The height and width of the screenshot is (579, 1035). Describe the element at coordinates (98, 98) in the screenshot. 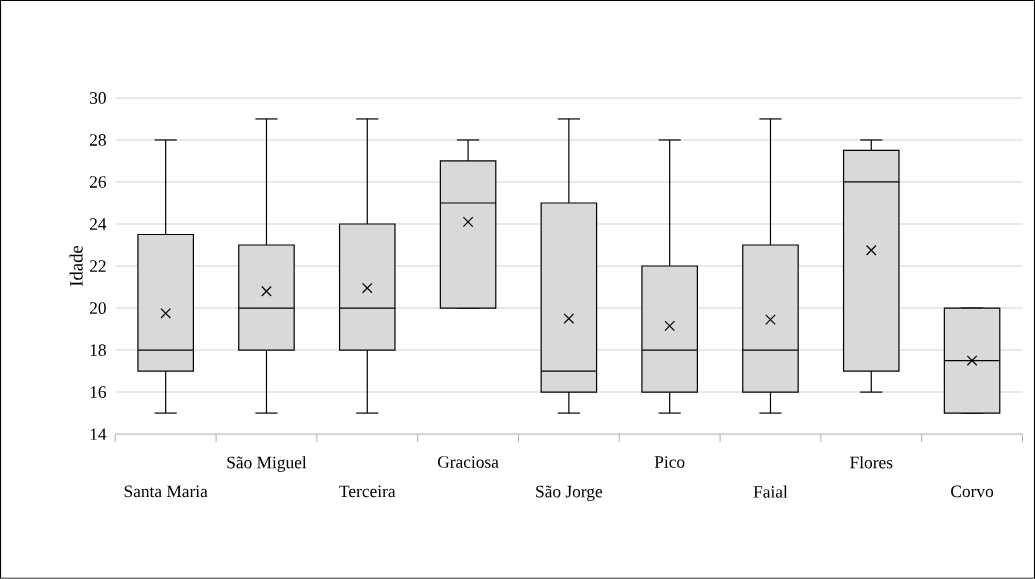

I see `y-tick-label: 30` at that location.